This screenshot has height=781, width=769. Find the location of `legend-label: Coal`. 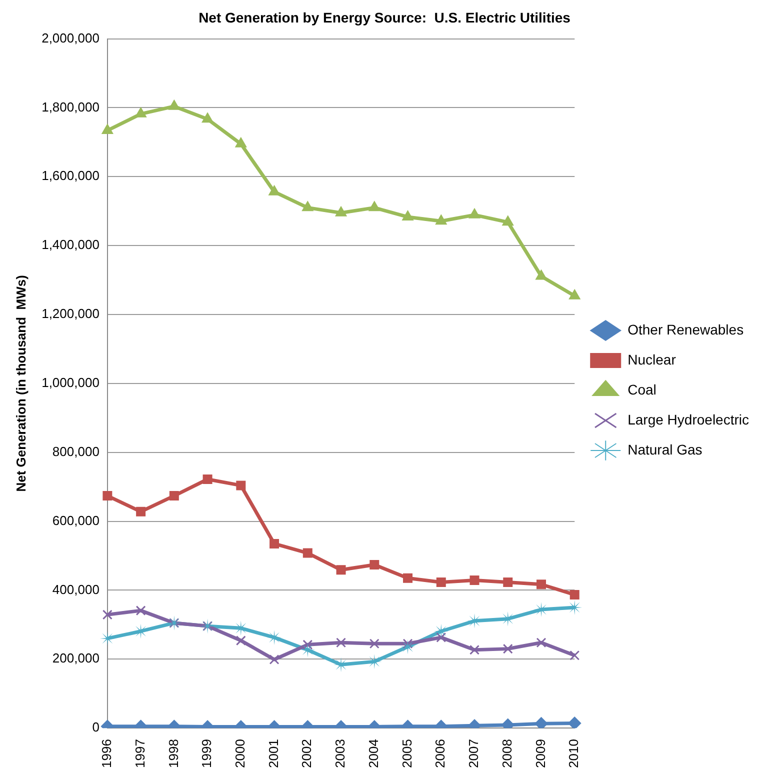

legend-label: Coal is located at coordinates (642, 389).